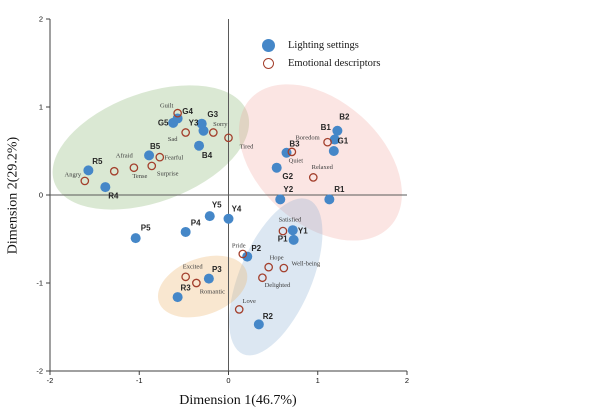 Image resolution: width=600 pixels, height=418 pixels. Describe the element at coordinates (217, 269) in the screenshot. I see `point-label-P3: P3` at that location.